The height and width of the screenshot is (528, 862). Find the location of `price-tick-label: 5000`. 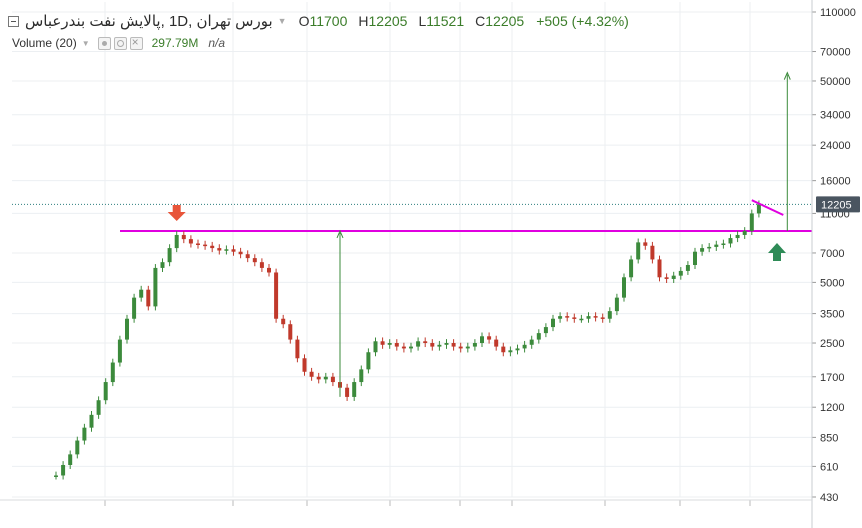

price-tick-label: 5000 is located at coordinates (832, 283).